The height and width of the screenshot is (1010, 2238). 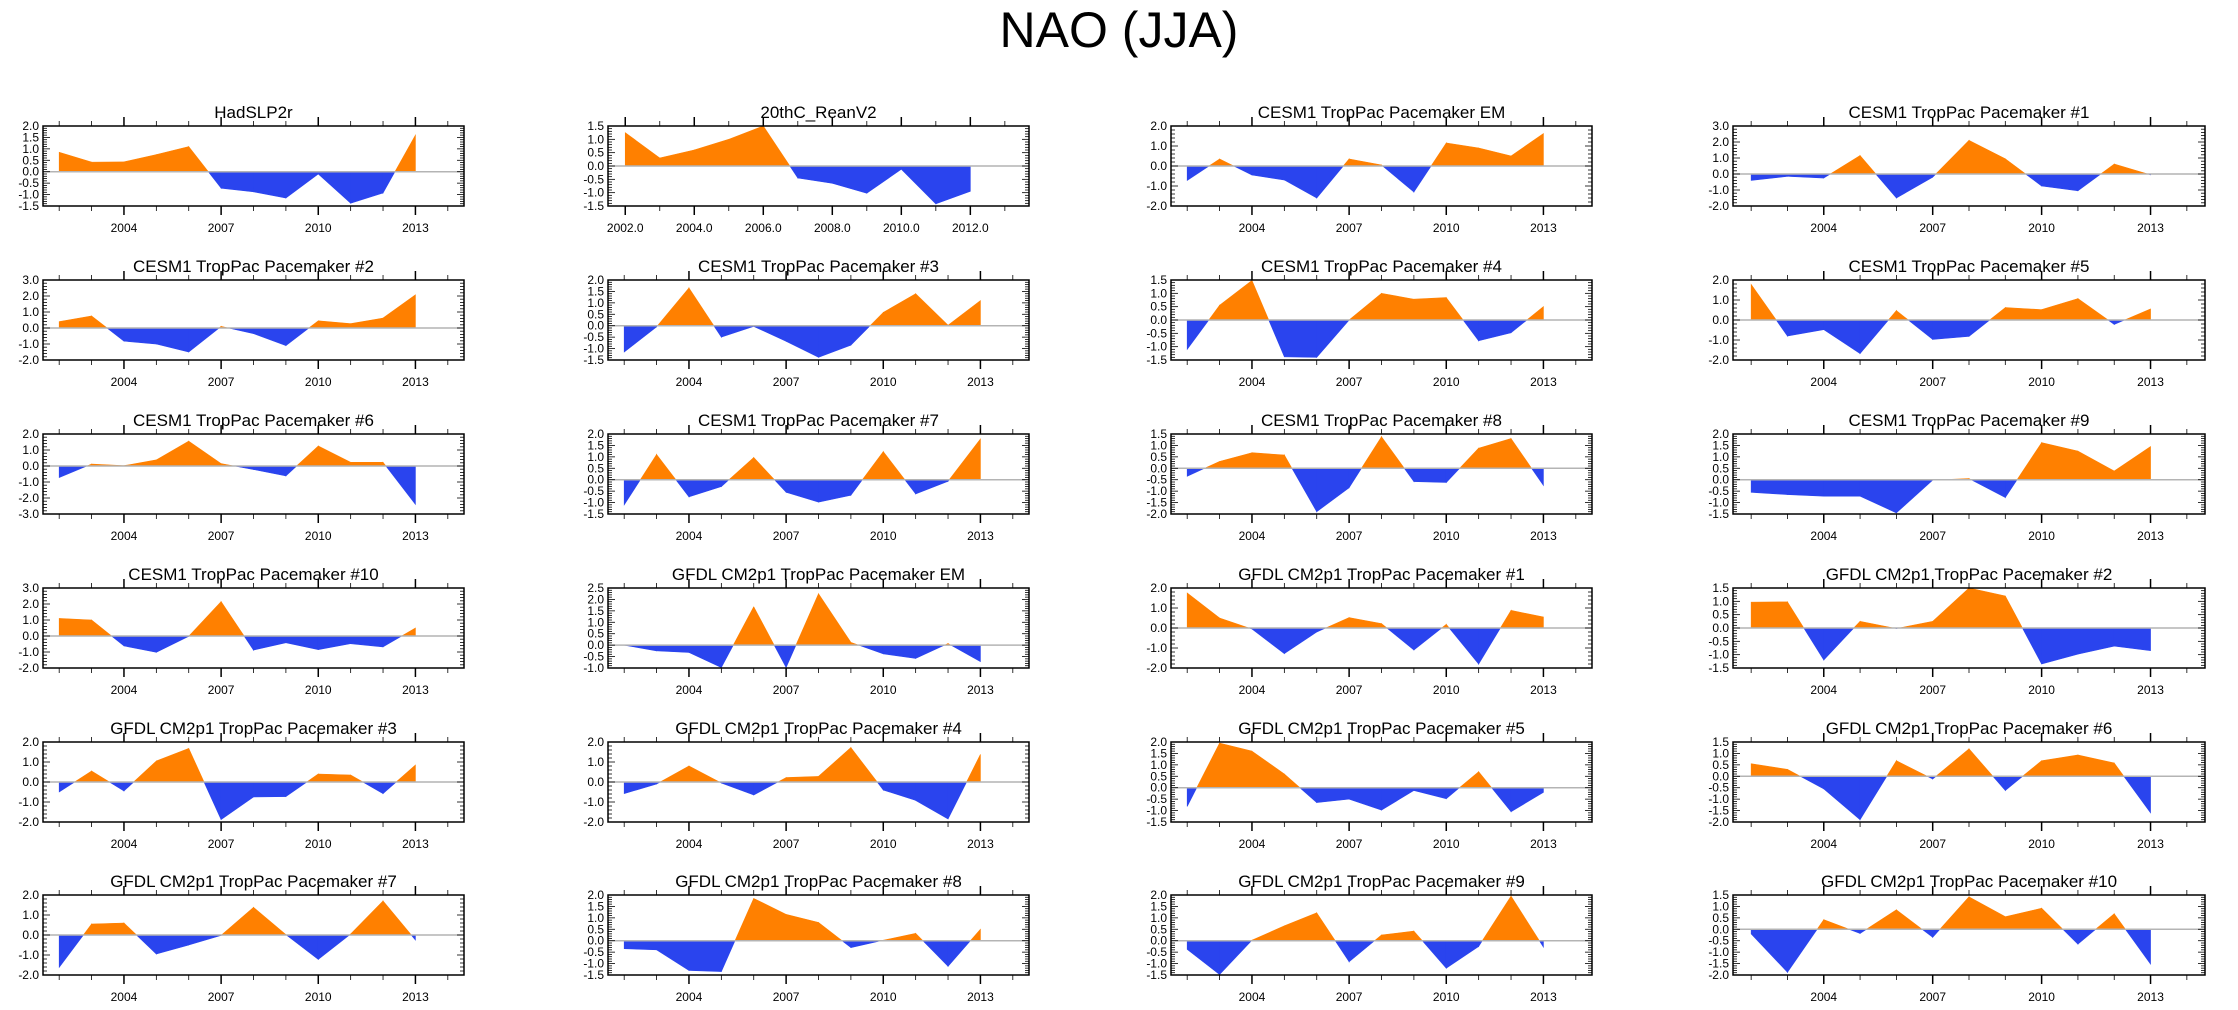 I want to click on x-tick-label: 2002.0, so click(x=625, y=228).